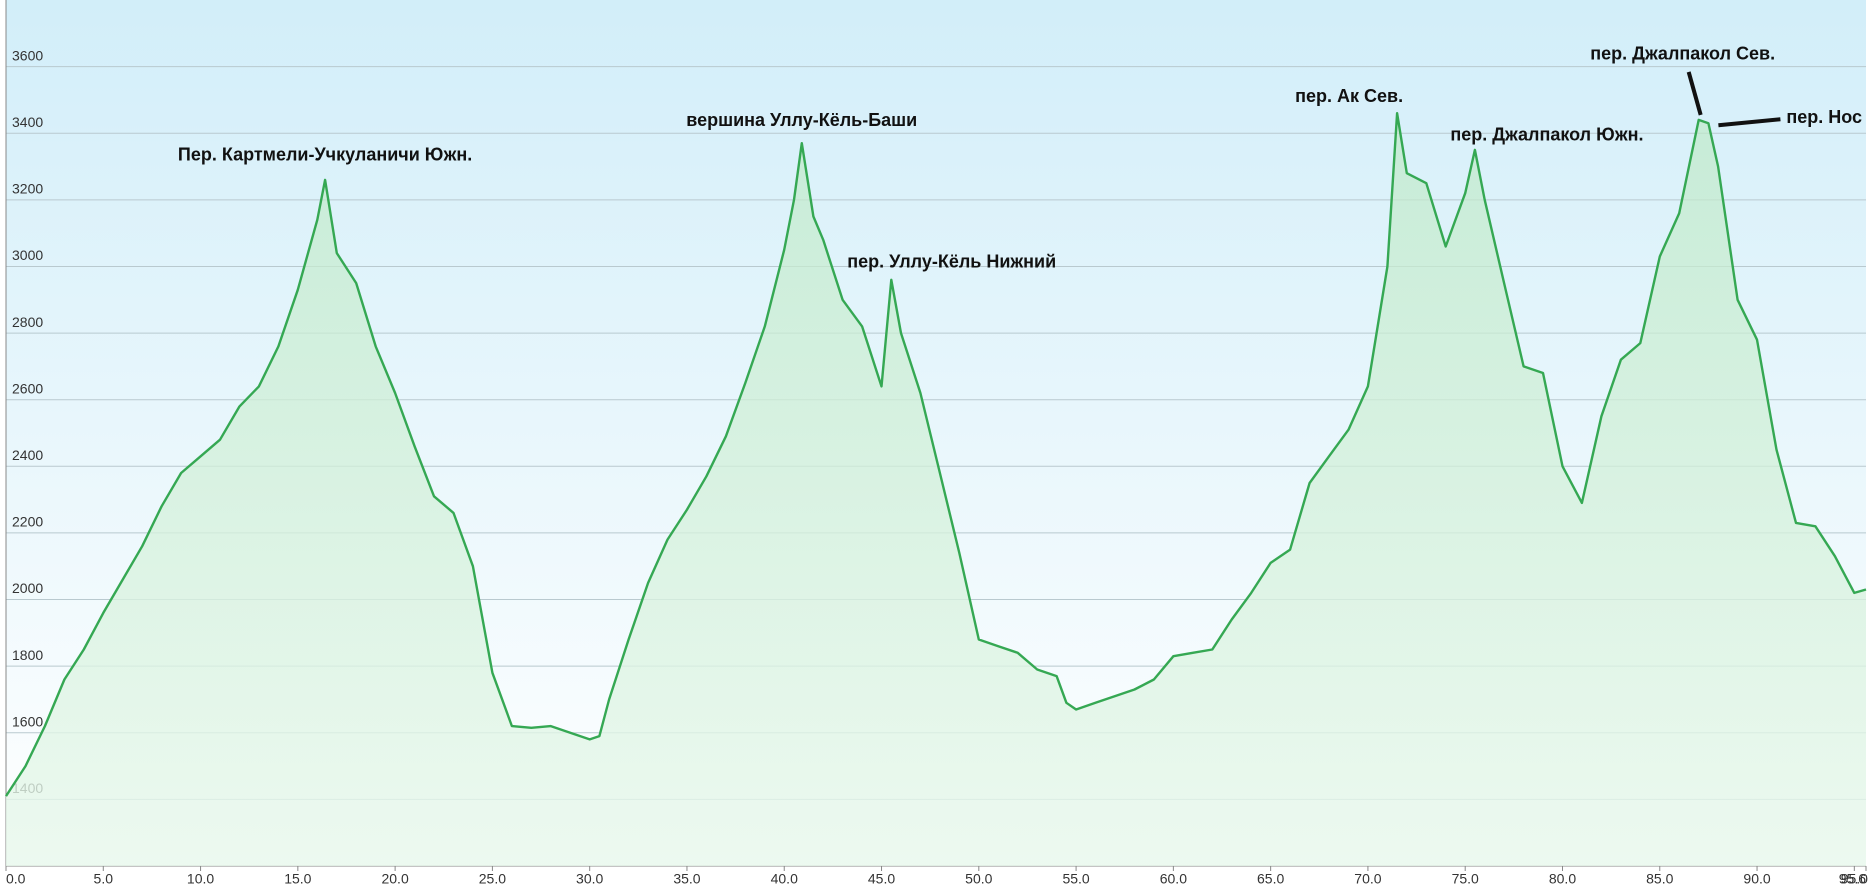 The width and height of the screenshot is (1874, 888). What do you see at coordinates (394, 879) in the screenshot?
I see `x-tick-label: 20.0` at bounding box center [394, 879].